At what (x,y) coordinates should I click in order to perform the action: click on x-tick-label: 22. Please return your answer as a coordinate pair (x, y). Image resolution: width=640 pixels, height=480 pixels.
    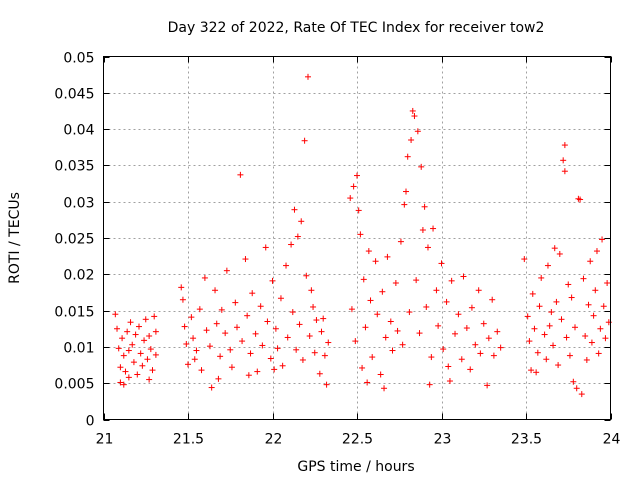
    Looking at the image, I should click on (274, 440).